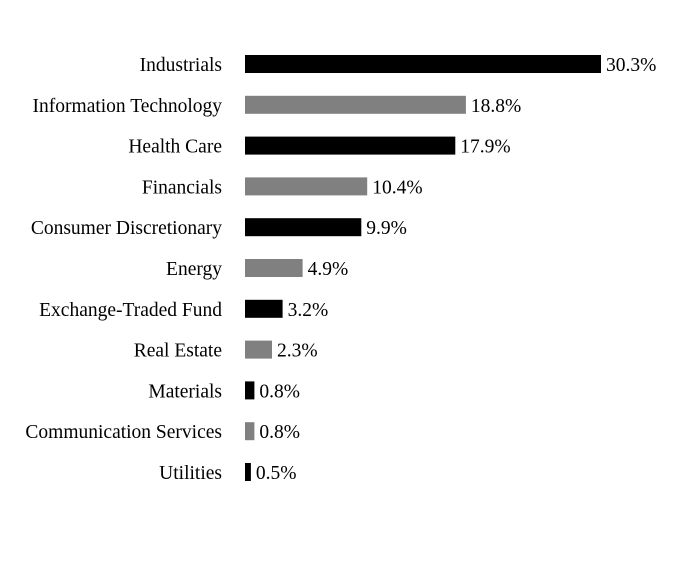 This screenshot has width=696, height=576. Describe the element at coordinates (248, 472) in the screenshot. I see `bar-utilities` at that location.